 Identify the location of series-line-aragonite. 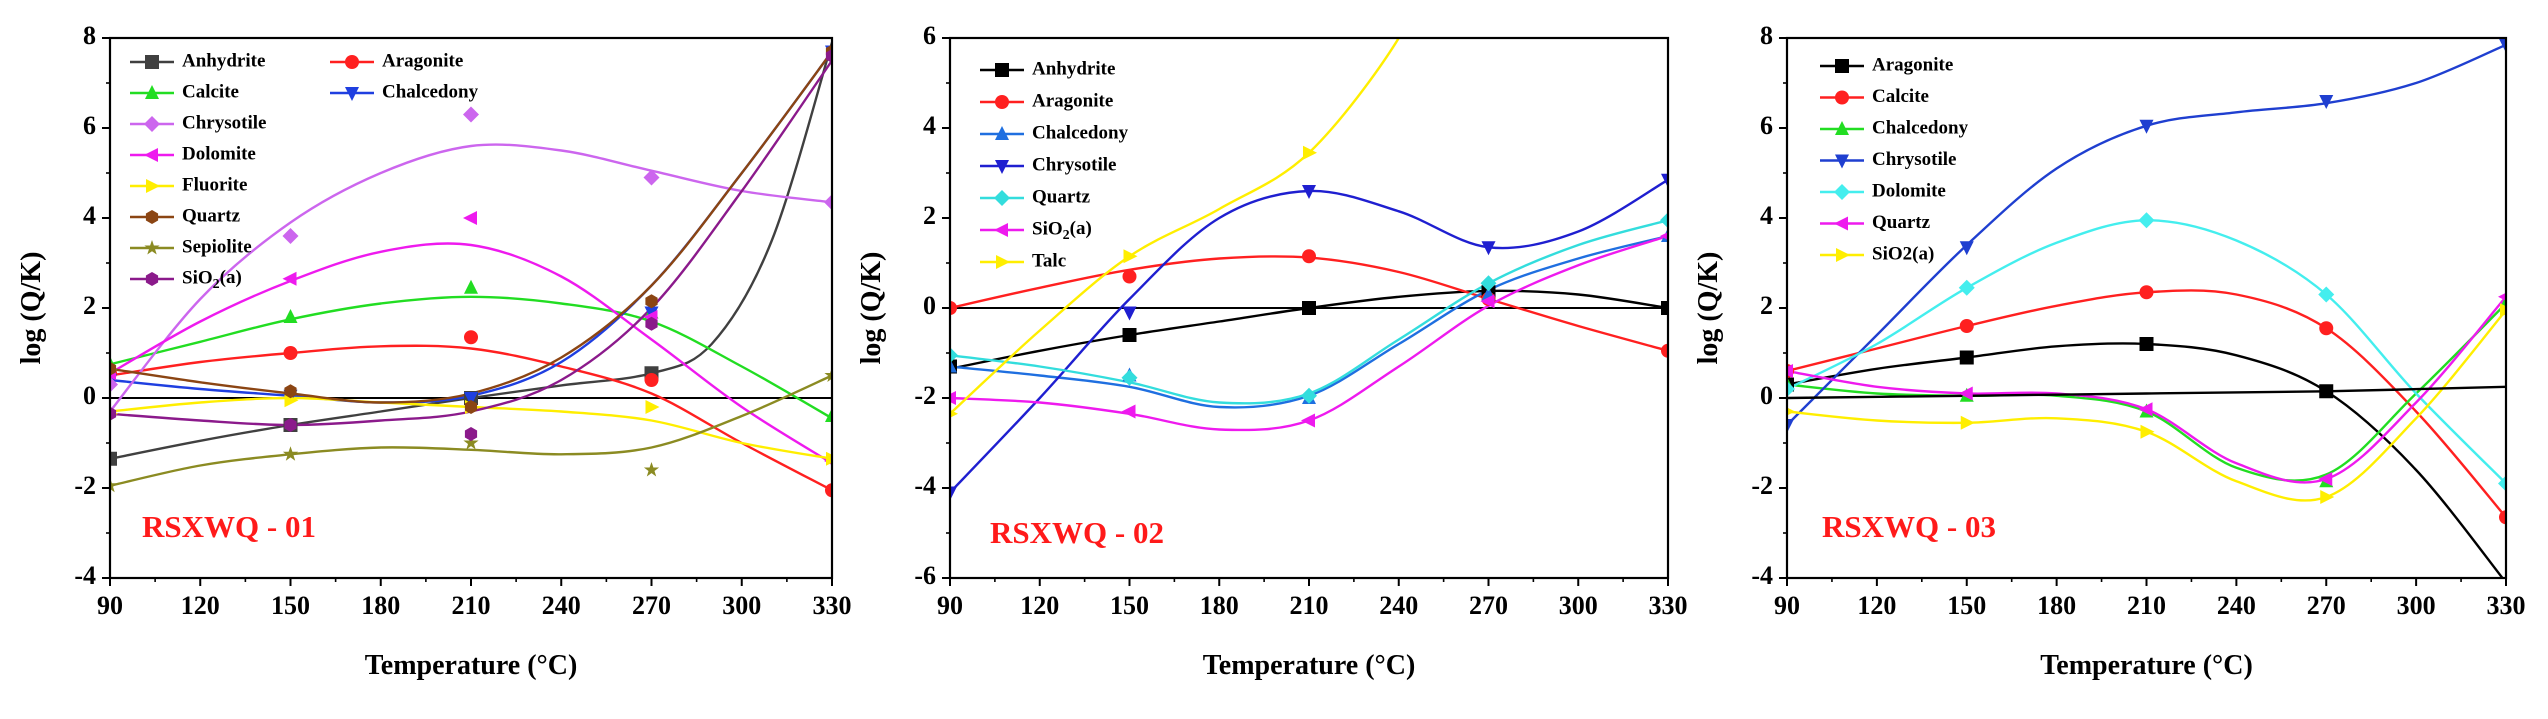
(2145, 460).